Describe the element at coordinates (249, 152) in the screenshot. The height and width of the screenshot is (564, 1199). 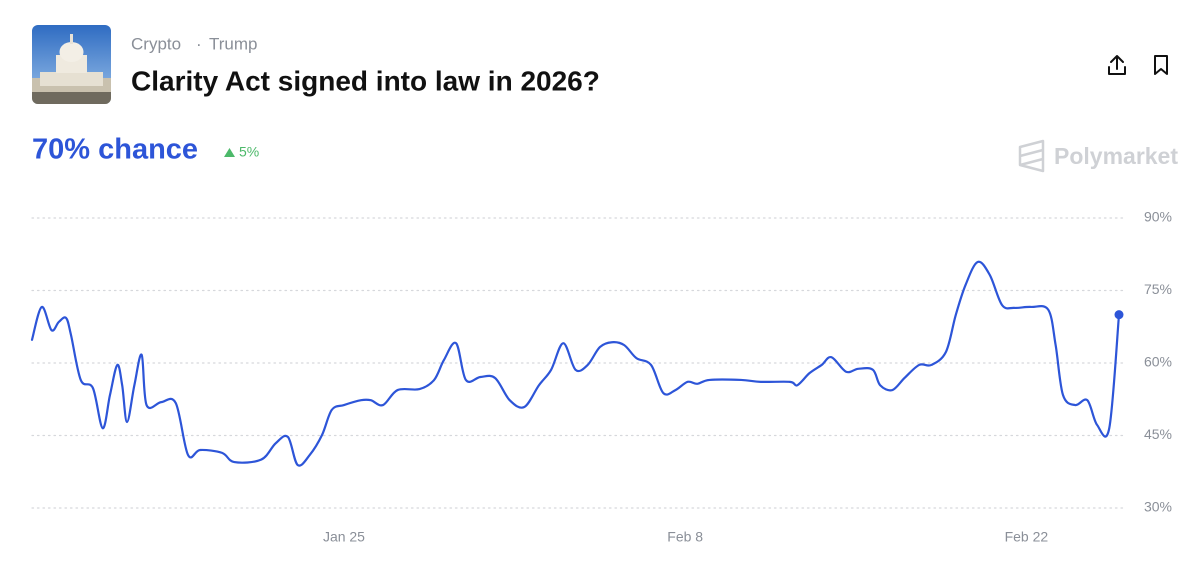
I see `change: 5%` at that location.